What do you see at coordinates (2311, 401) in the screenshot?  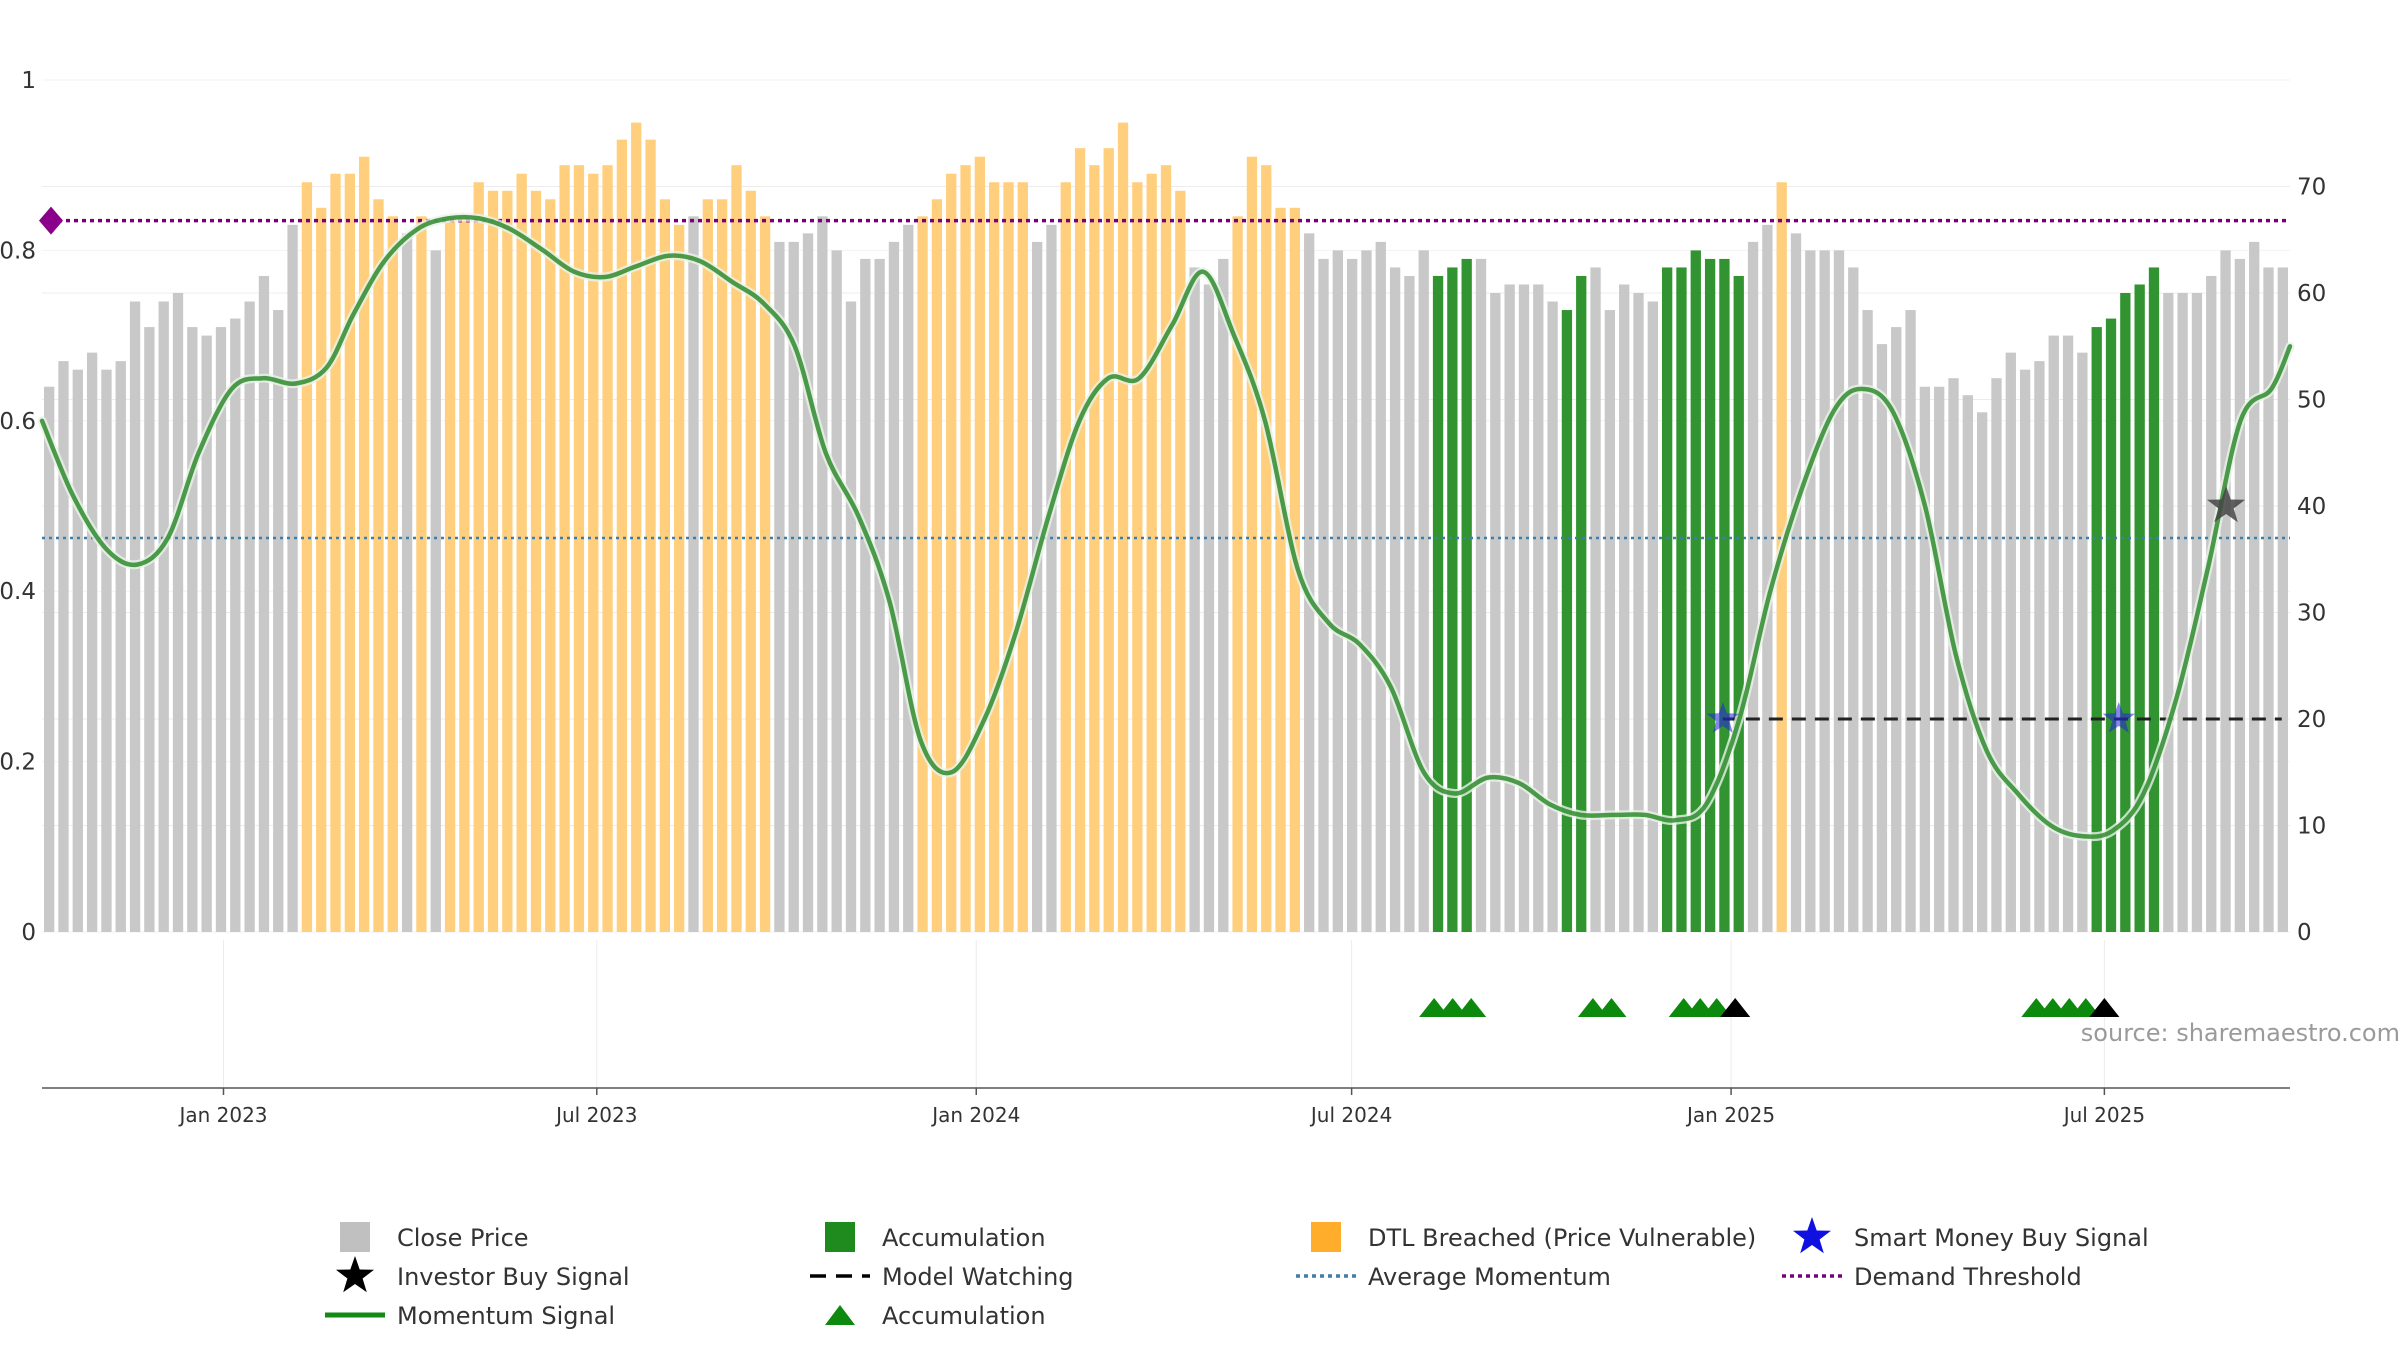 I see `right-tick-label: 50` at bounding box center [2311, 401].